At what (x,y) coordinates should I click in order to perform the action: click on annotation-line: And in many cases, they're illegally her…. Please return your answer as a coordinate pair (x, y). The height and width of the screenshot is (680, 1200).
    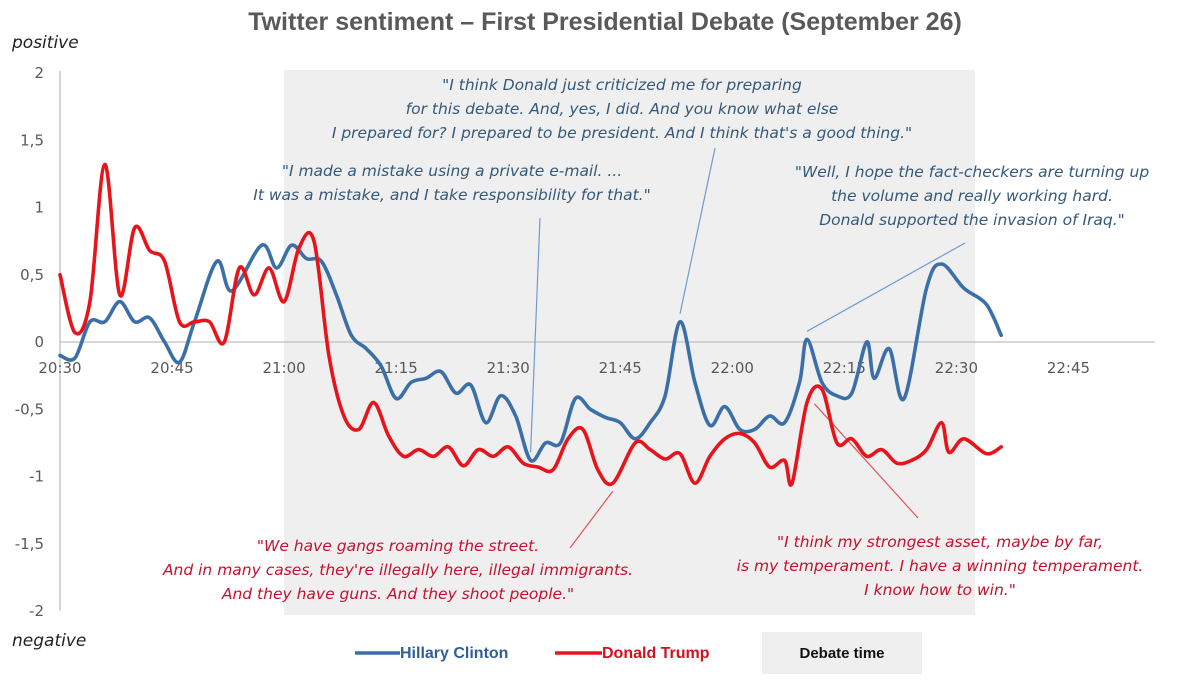
    Looking at the image, I should click on (397, 570).